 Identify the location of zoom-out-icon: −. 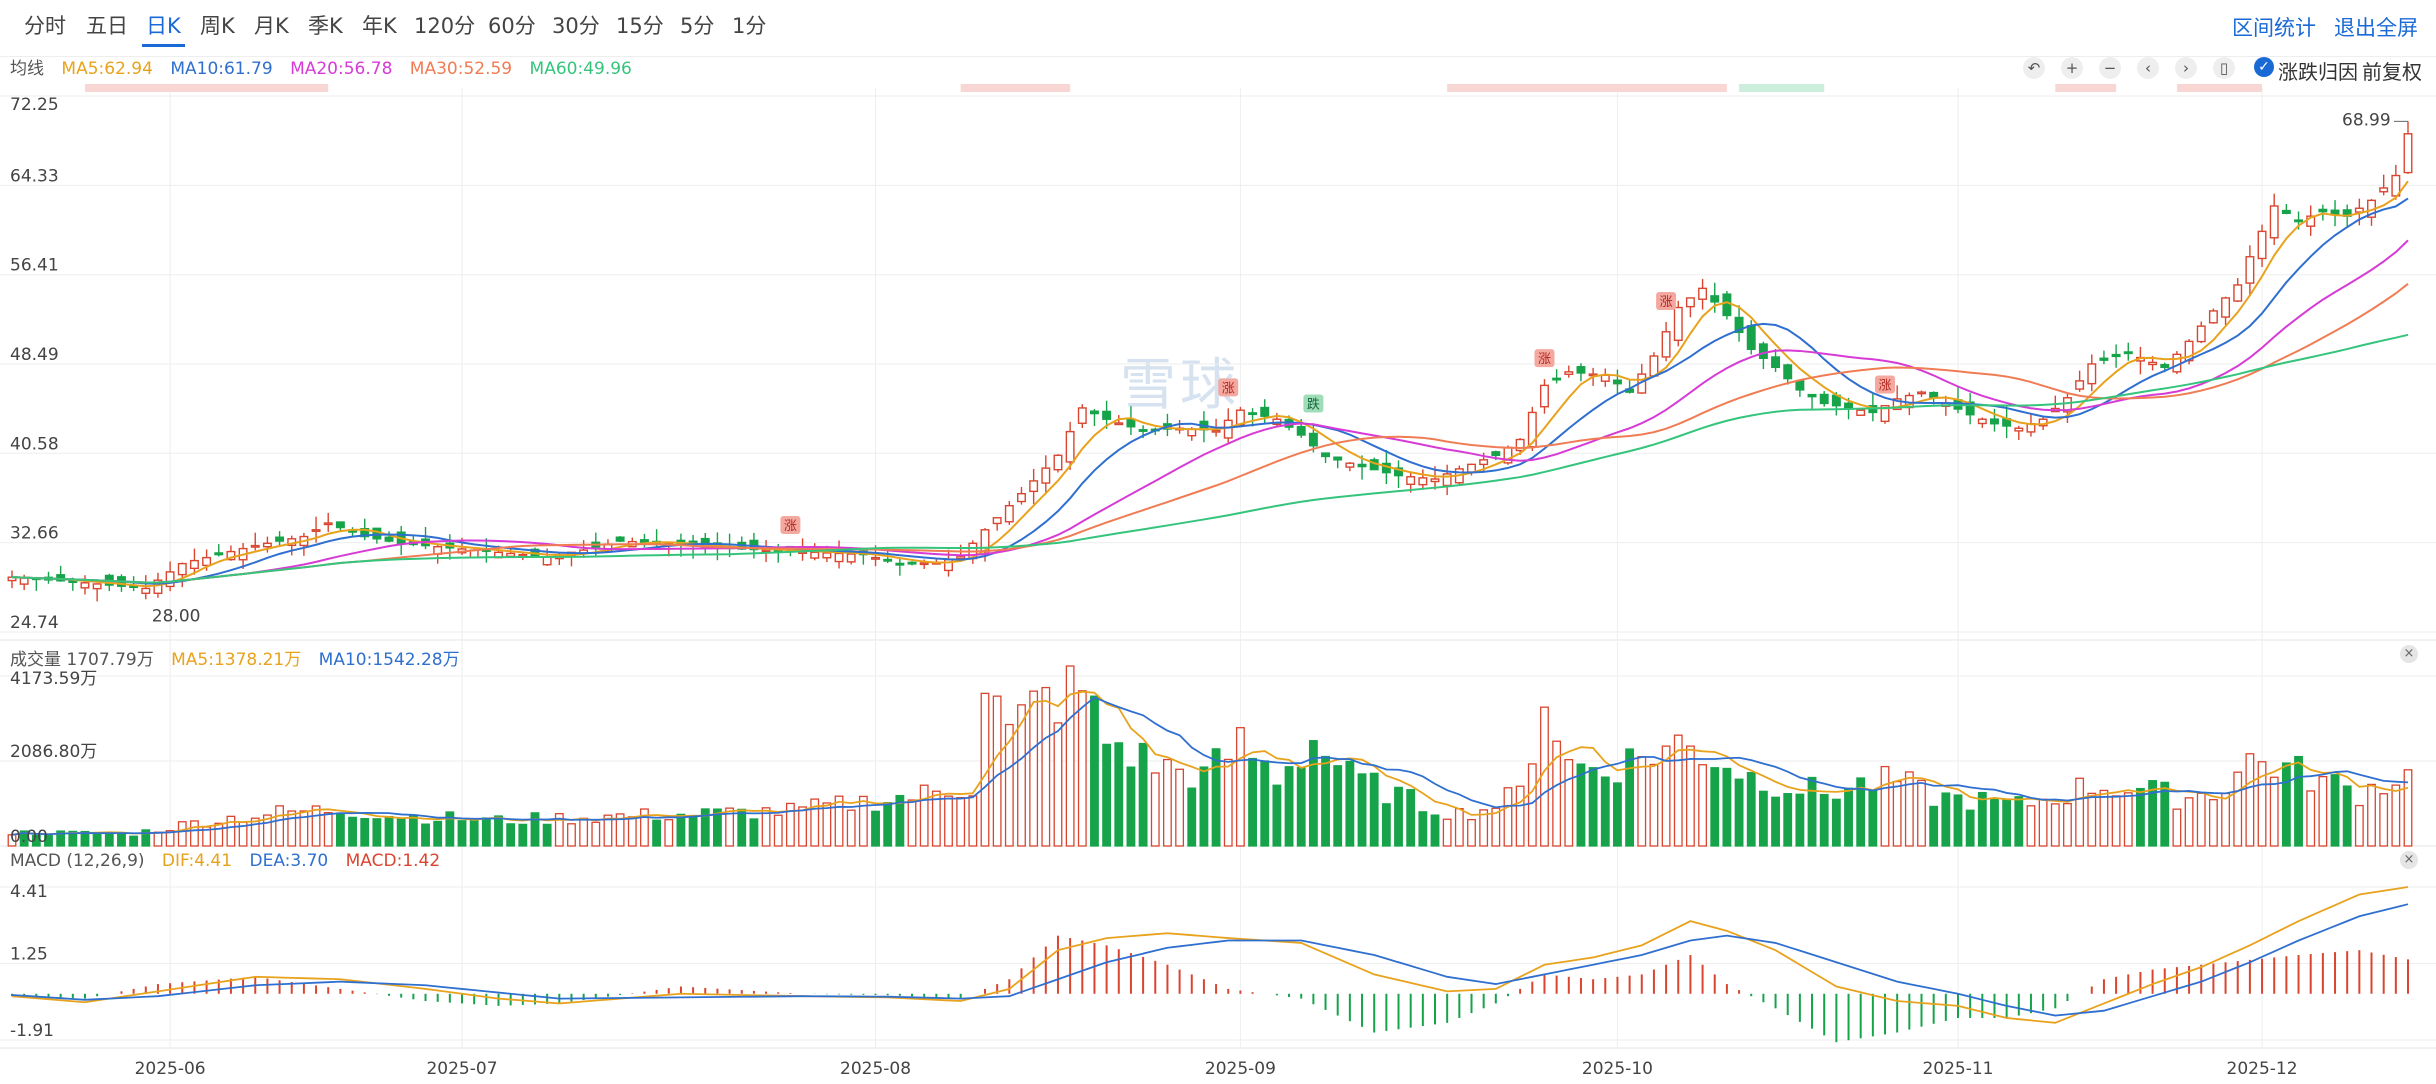
(2110, 68).